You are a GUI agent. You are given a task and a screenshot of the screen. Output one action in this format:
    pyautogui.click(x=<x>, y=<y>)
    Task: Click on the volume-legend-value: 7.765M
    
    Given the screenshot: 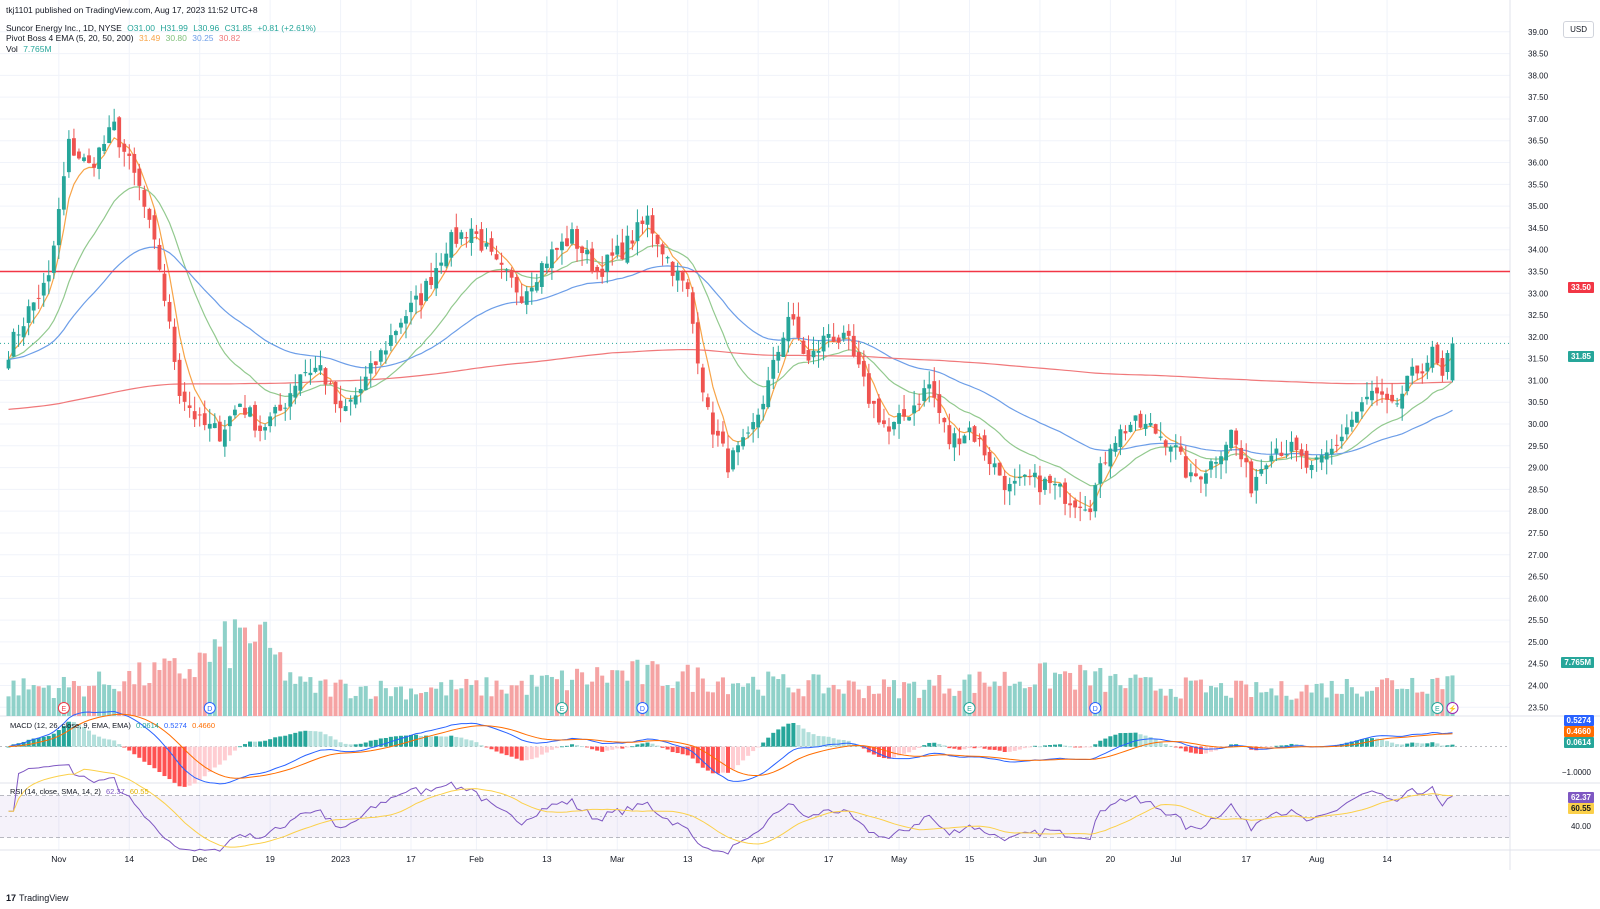 What is the action you would take?
    pyautogui.click(x=37, y=49)
    